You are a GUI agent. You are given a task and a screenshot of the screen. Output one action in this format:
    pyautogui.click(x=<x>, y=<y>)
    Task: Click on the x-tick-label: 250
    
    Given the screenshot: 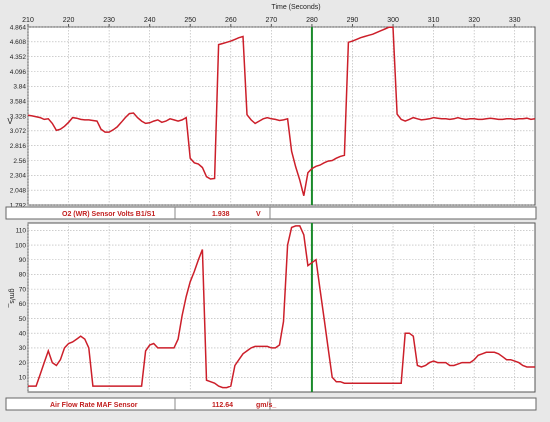 What is the action you would take?
    pyautogui.click(x=190, y=20)
    